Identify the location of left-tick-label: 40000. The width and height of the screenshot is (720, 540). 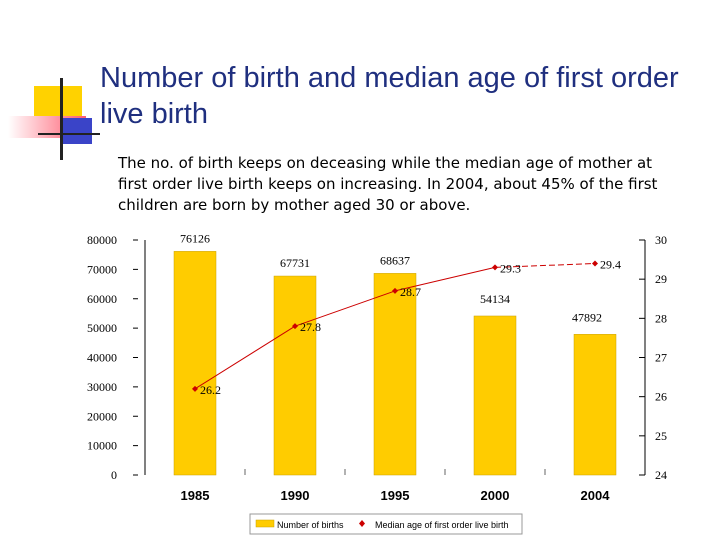
(102, 358).